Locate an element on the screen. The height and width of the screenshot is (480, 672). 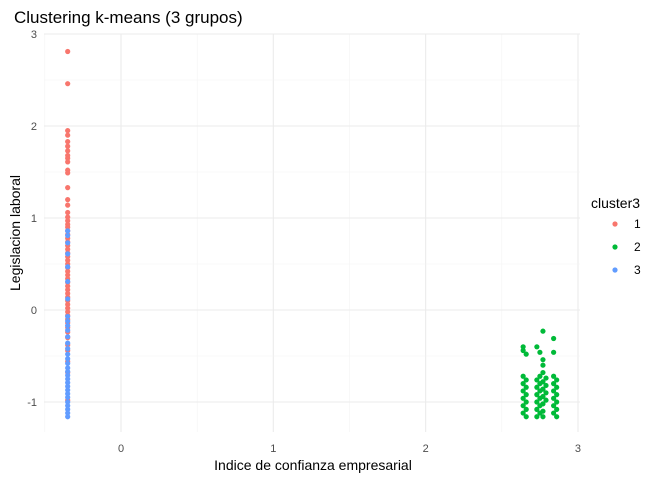
y-axis-title: Legislacion laboral is located at coordinates (15, 233).